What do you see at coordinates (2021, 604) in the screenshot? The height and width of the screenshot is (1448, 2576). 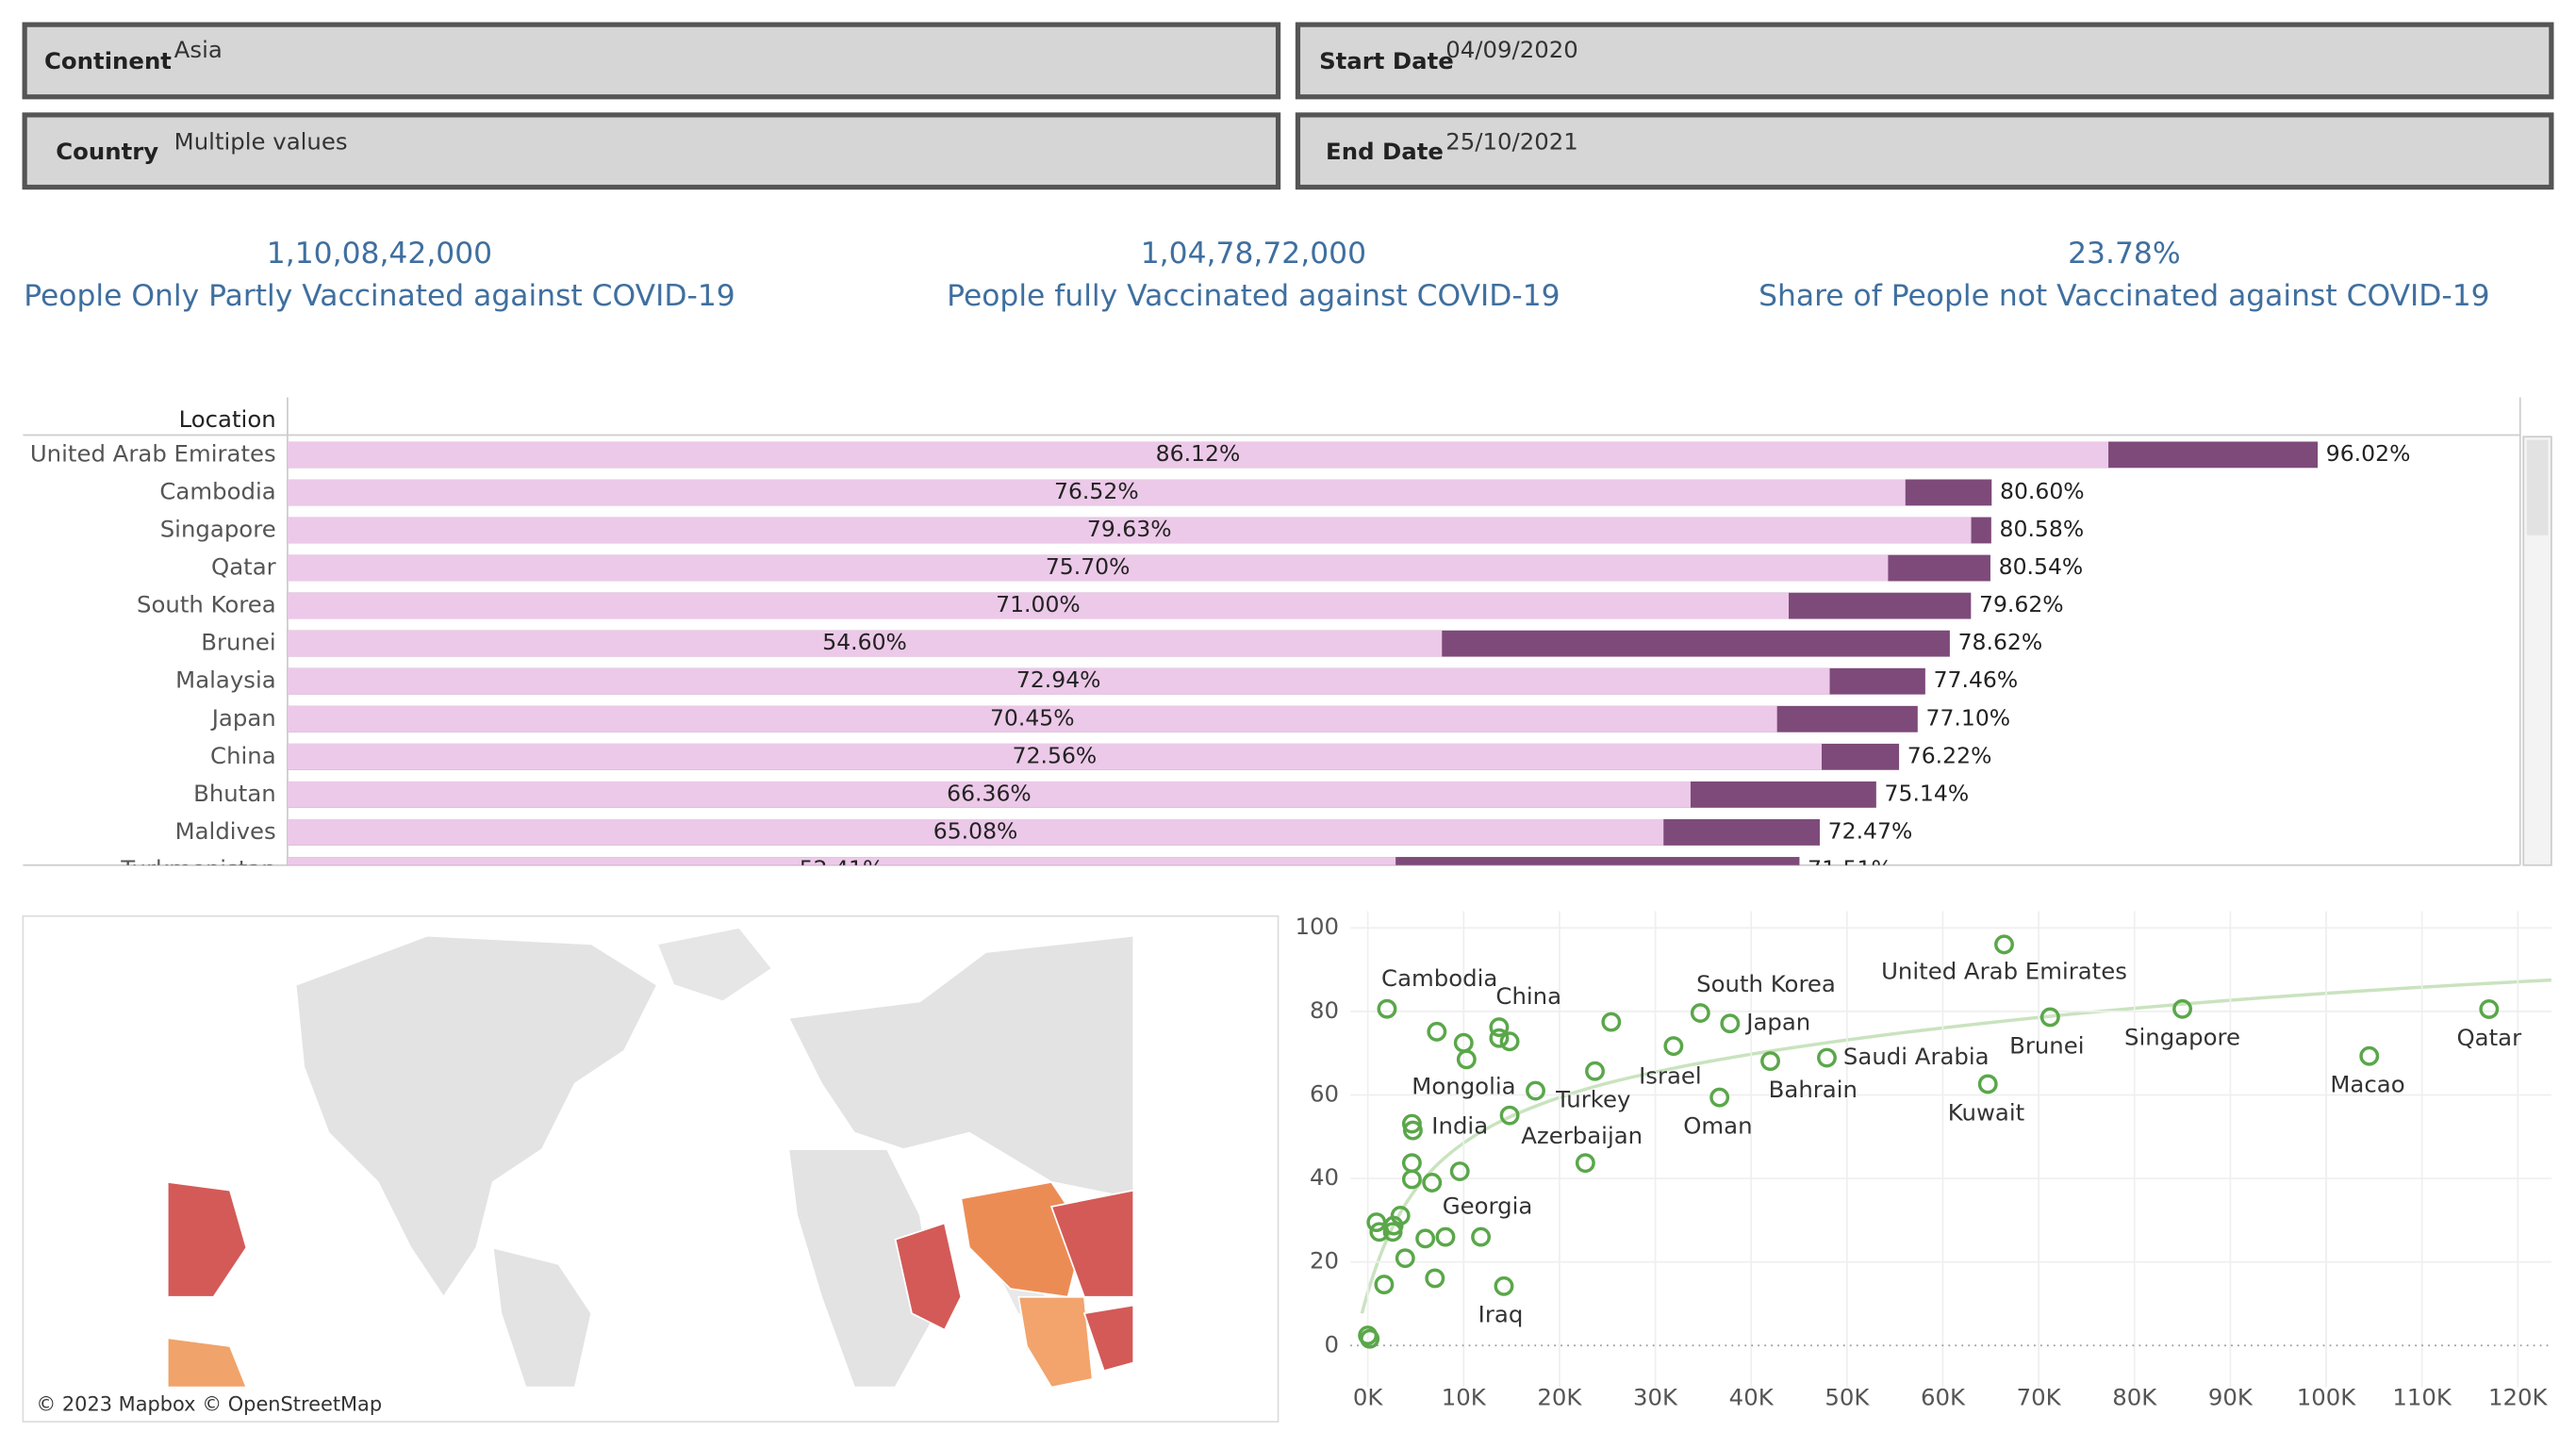 I see `value-label: 79.62%` at bounding box center [2021, 604].